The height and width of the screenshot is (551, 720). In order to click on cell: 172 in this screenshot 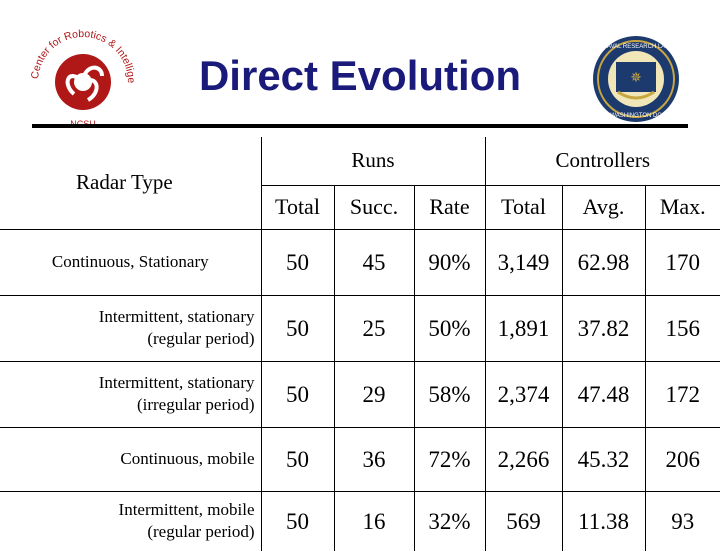, I will do `click(682, 394)`.